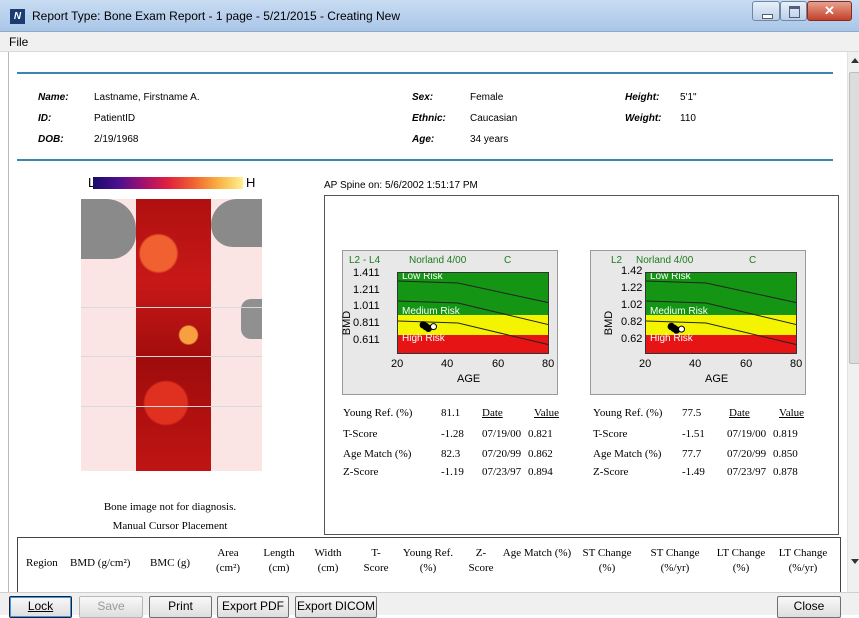 The width and height of the screenshot is (859, 618). Describe the element at coordinates (451, 413) in the screenshot. I see `young-ref-value: 81.1` at that location.